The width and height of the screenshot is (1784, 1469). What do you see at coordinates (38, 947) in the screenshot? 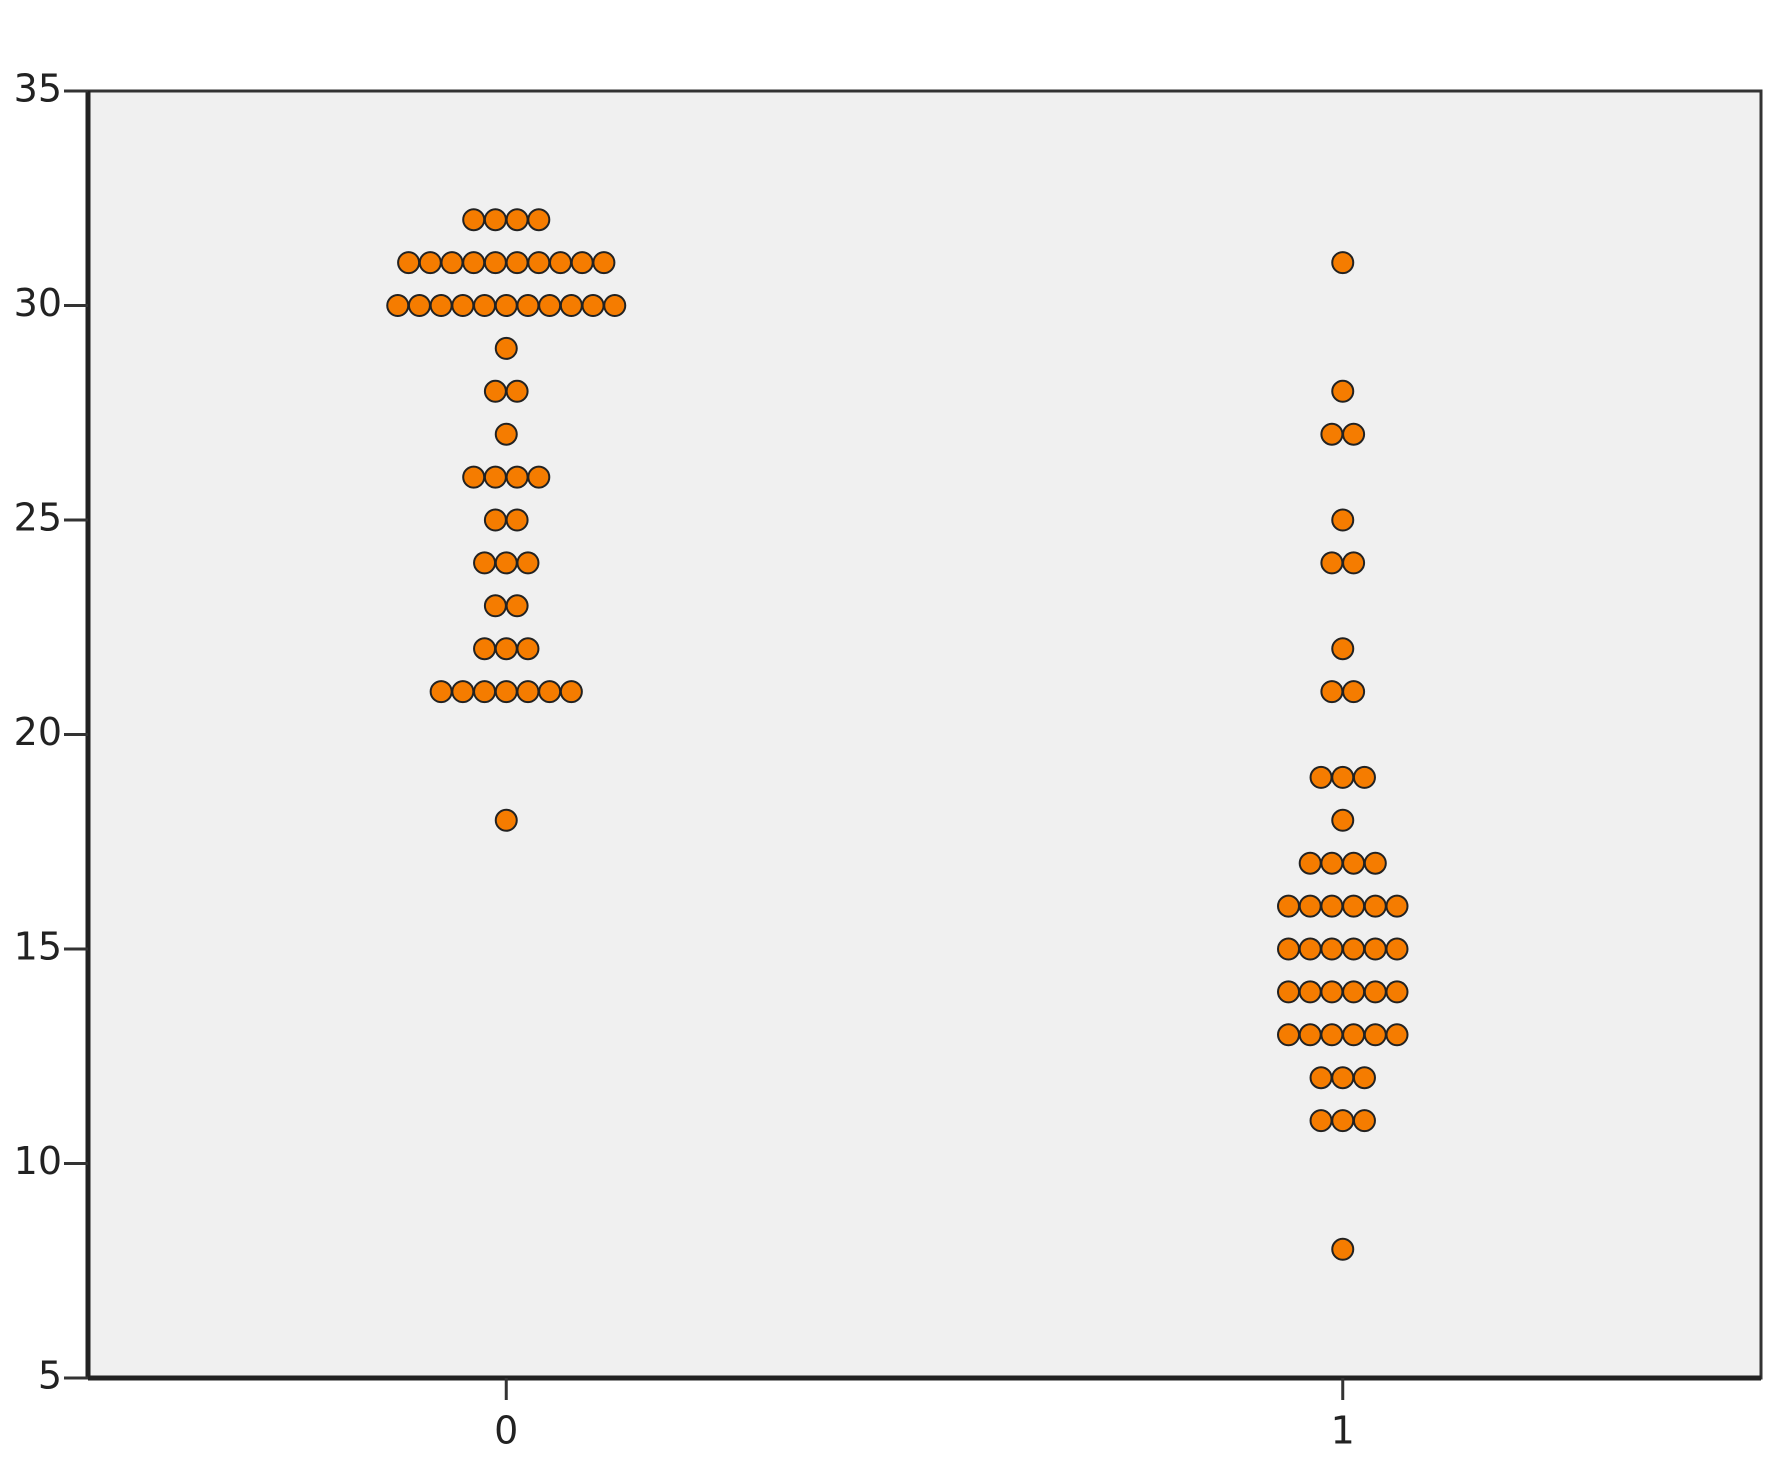
I see `y-tick-label: 15` at bounding box center [38, 947].